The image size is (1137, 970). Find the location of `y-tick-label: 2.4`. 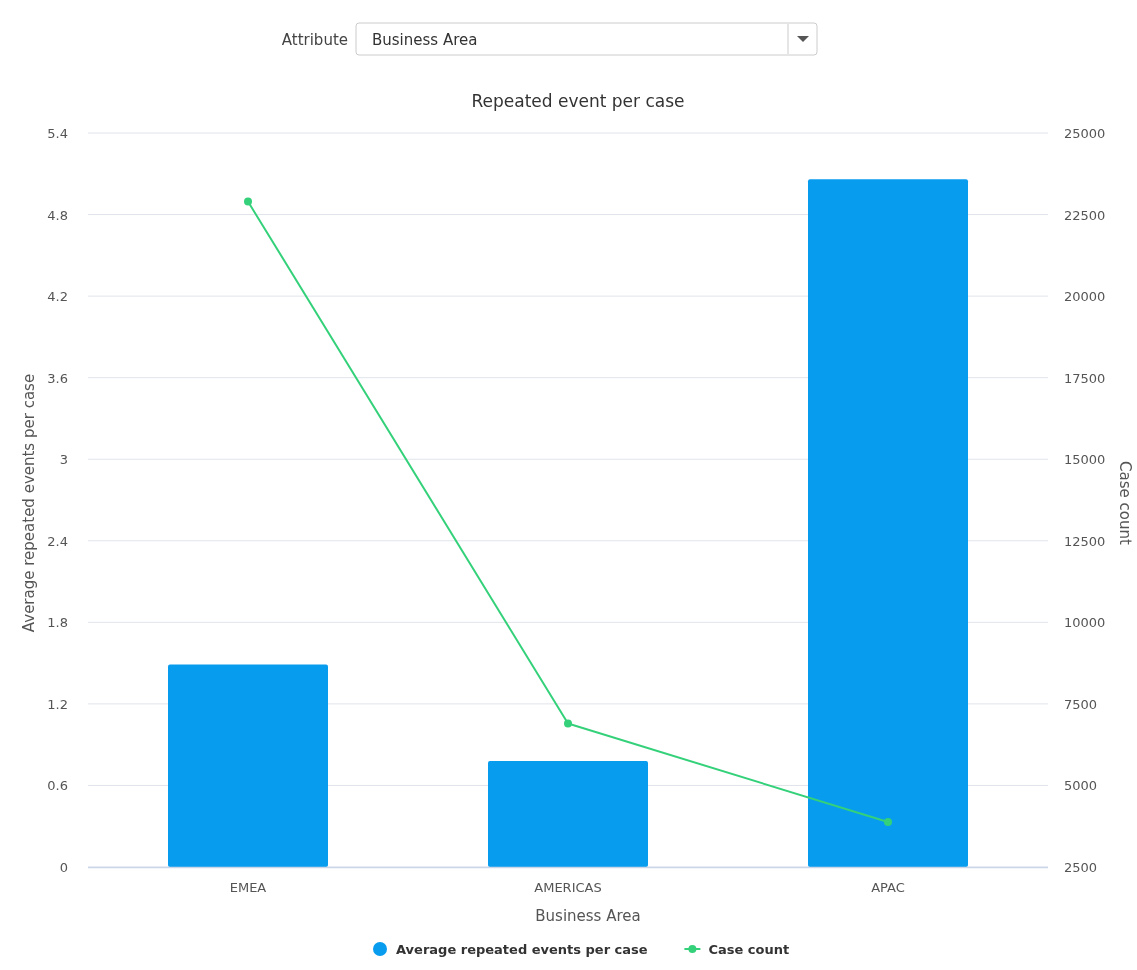

y-tick-label: 2.4 is located at coordinates (57, 541).